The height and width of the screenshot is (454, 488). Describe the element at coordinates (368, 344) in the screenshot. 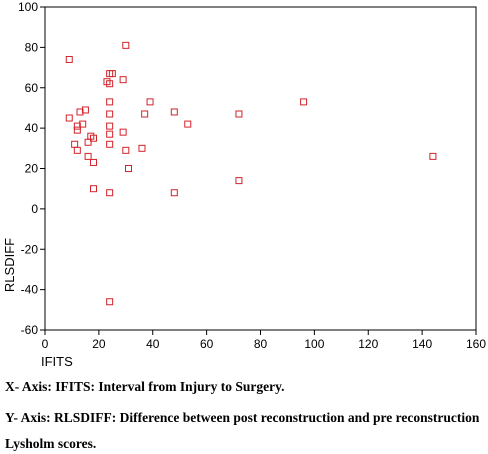

I see `x-tick-label: 120` at that location.